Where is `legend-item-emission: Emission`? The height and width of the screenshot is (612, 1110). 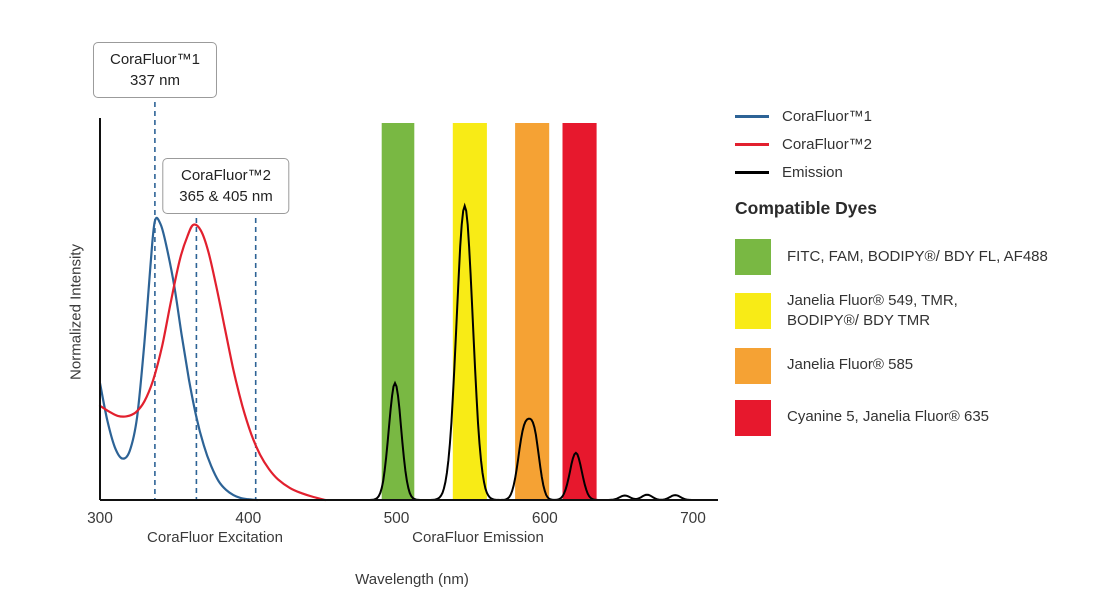
legend-item-emission: Emission is located at coordinates (803, 172).